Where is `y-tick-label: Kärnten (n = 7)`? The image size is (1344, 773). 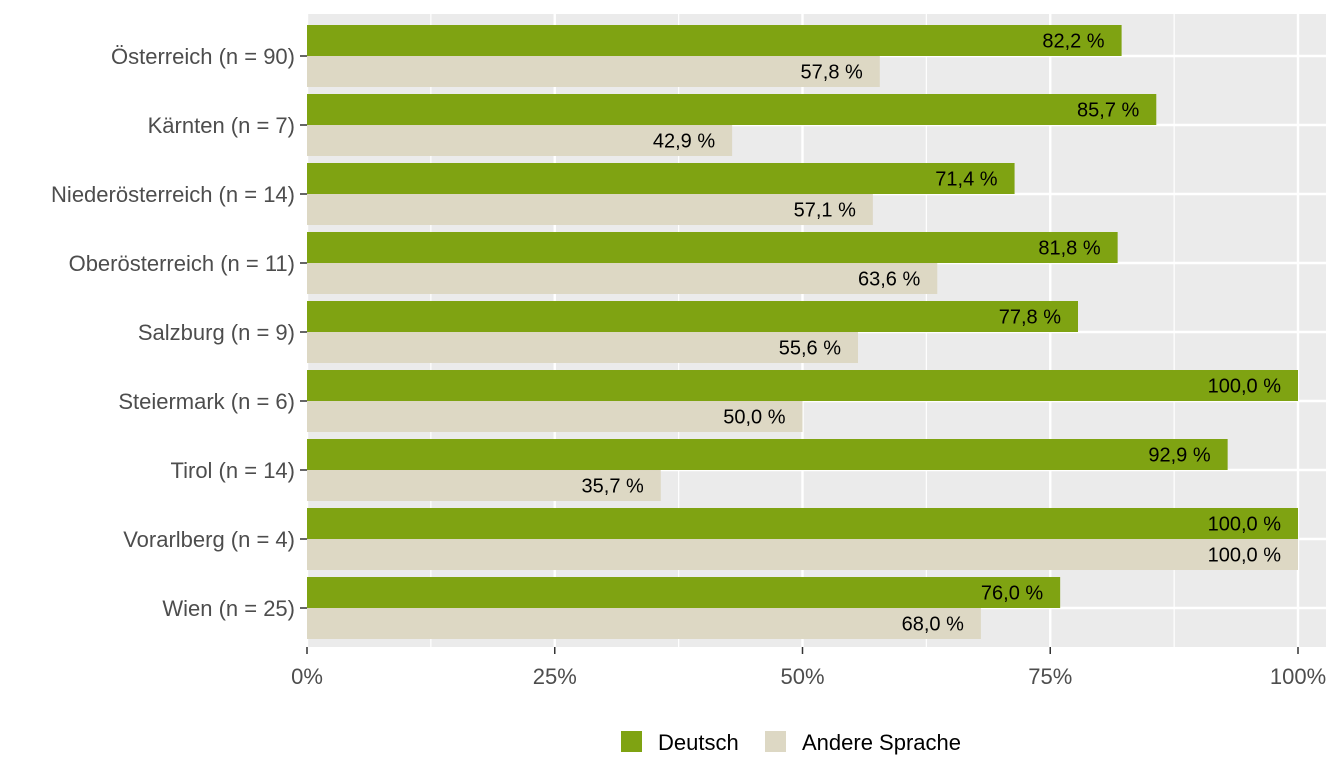
y-tick-label: Kärnten (n = 7) is located at coordinates (221, 125).